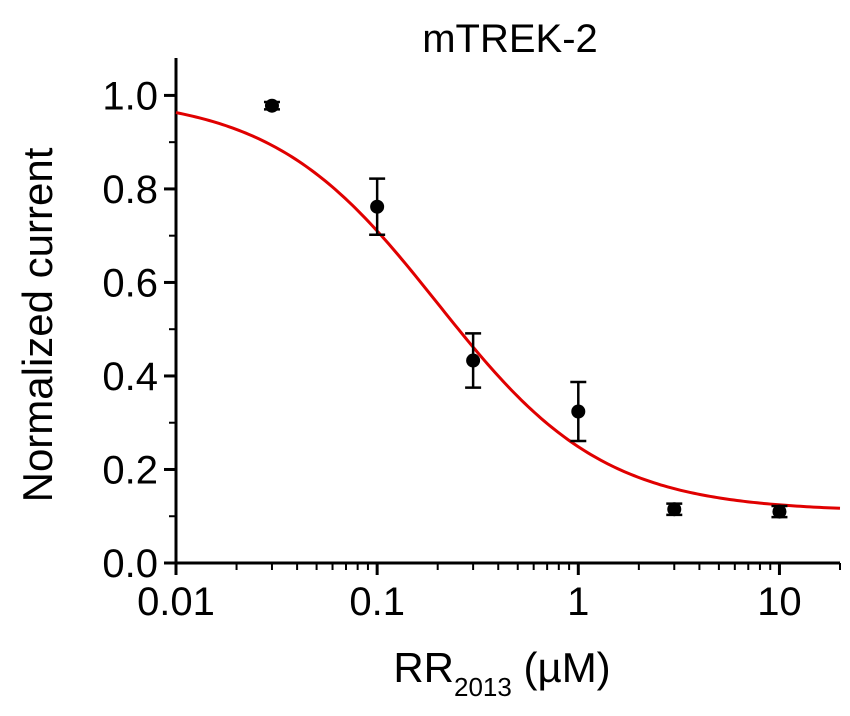 The height and width of the screenshot is (716, 850). I want to click on y-axis-label: Normalized current, so click(37, 324).